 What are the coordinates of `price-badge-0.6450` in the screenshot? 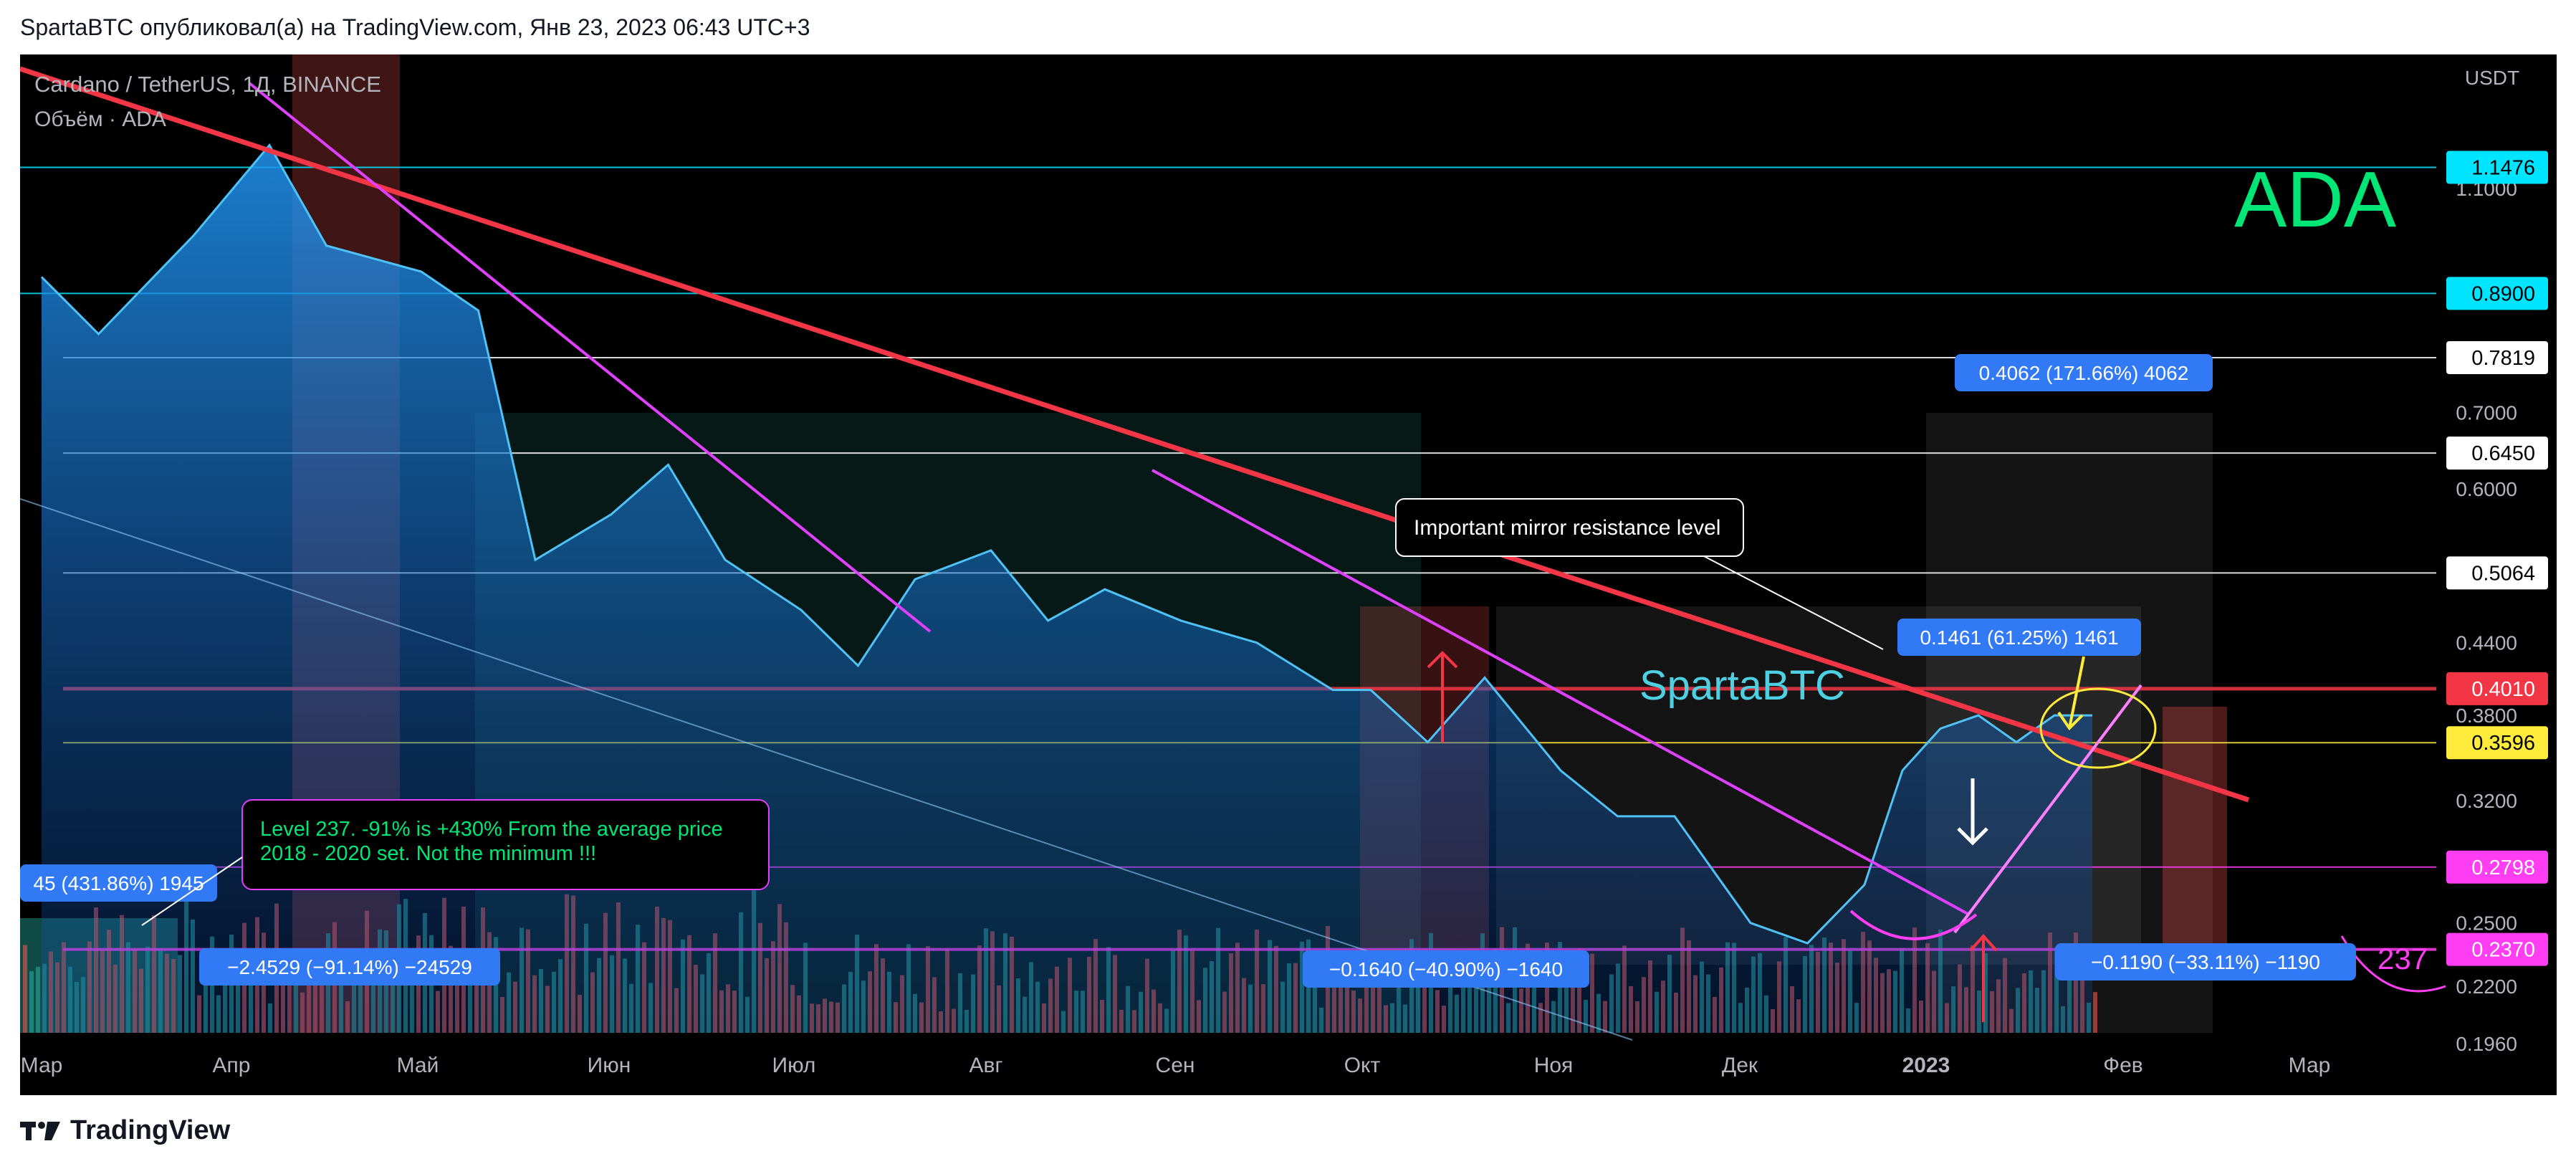 It's located at (2497, 453).